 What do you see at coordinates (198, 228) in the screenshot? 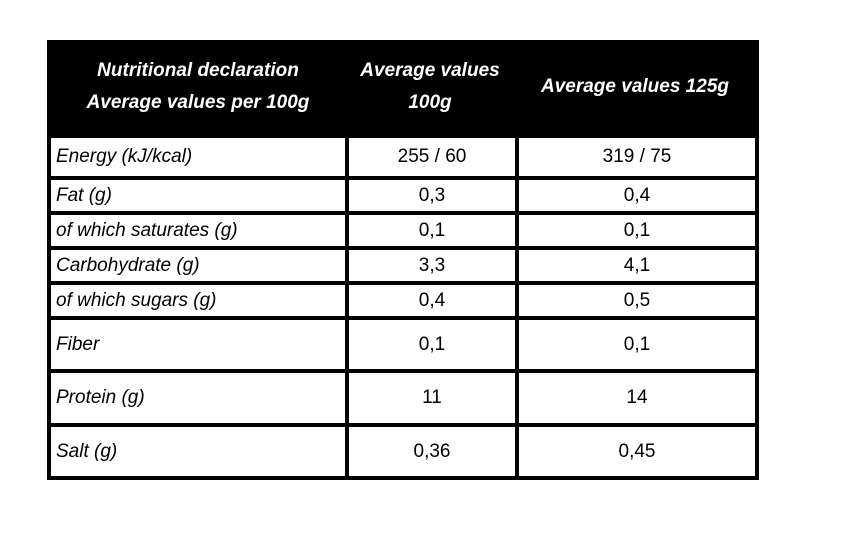
I see `row-label: of which saturates (g)` at bounding box center [198, 228].